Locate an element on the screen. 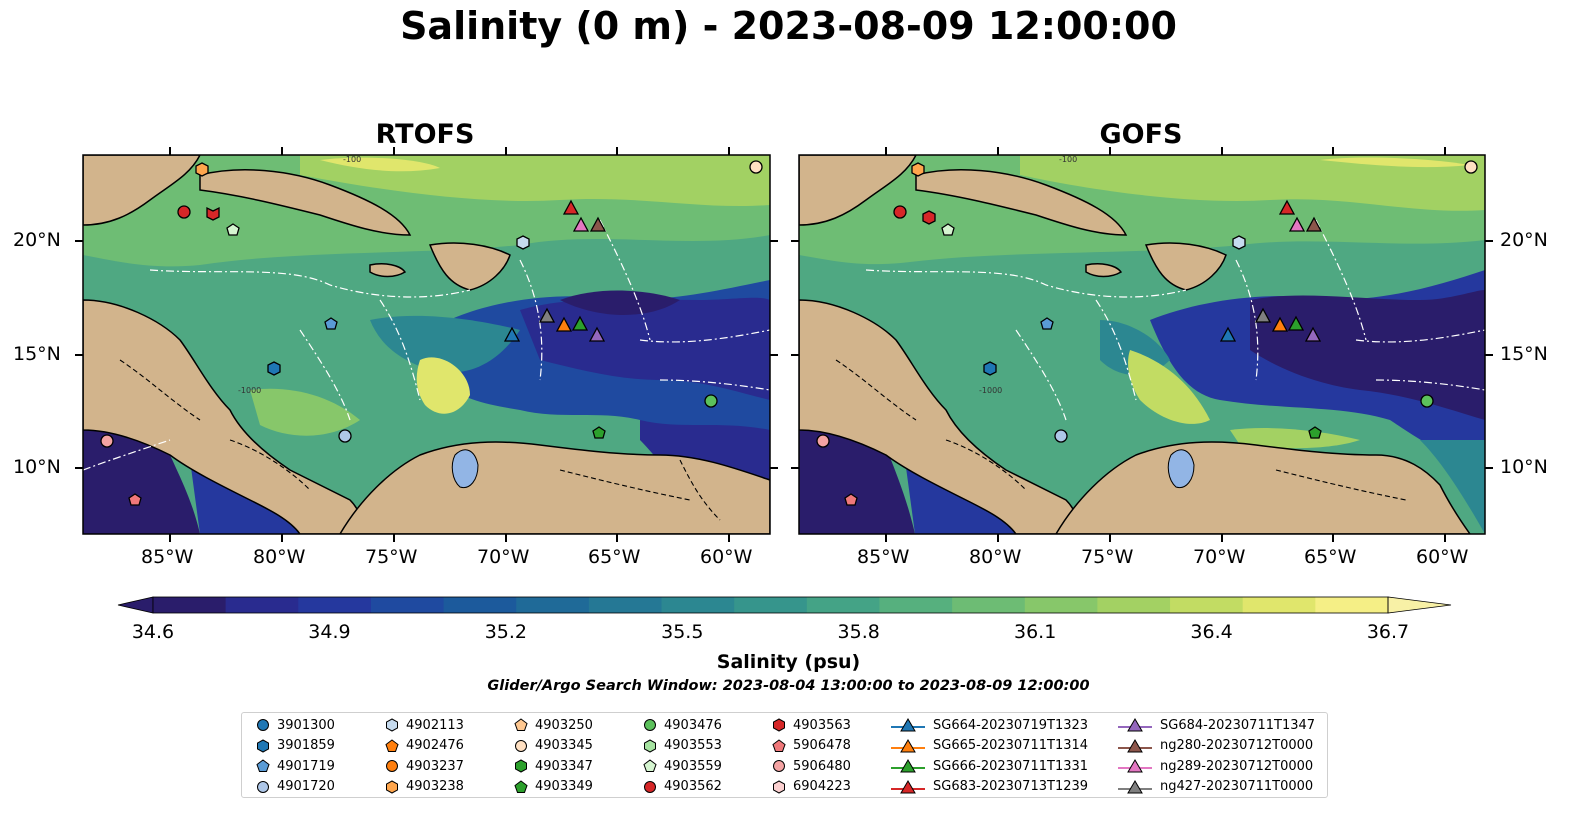  legend-item: 4901719 is located at coordinates (295, 766).